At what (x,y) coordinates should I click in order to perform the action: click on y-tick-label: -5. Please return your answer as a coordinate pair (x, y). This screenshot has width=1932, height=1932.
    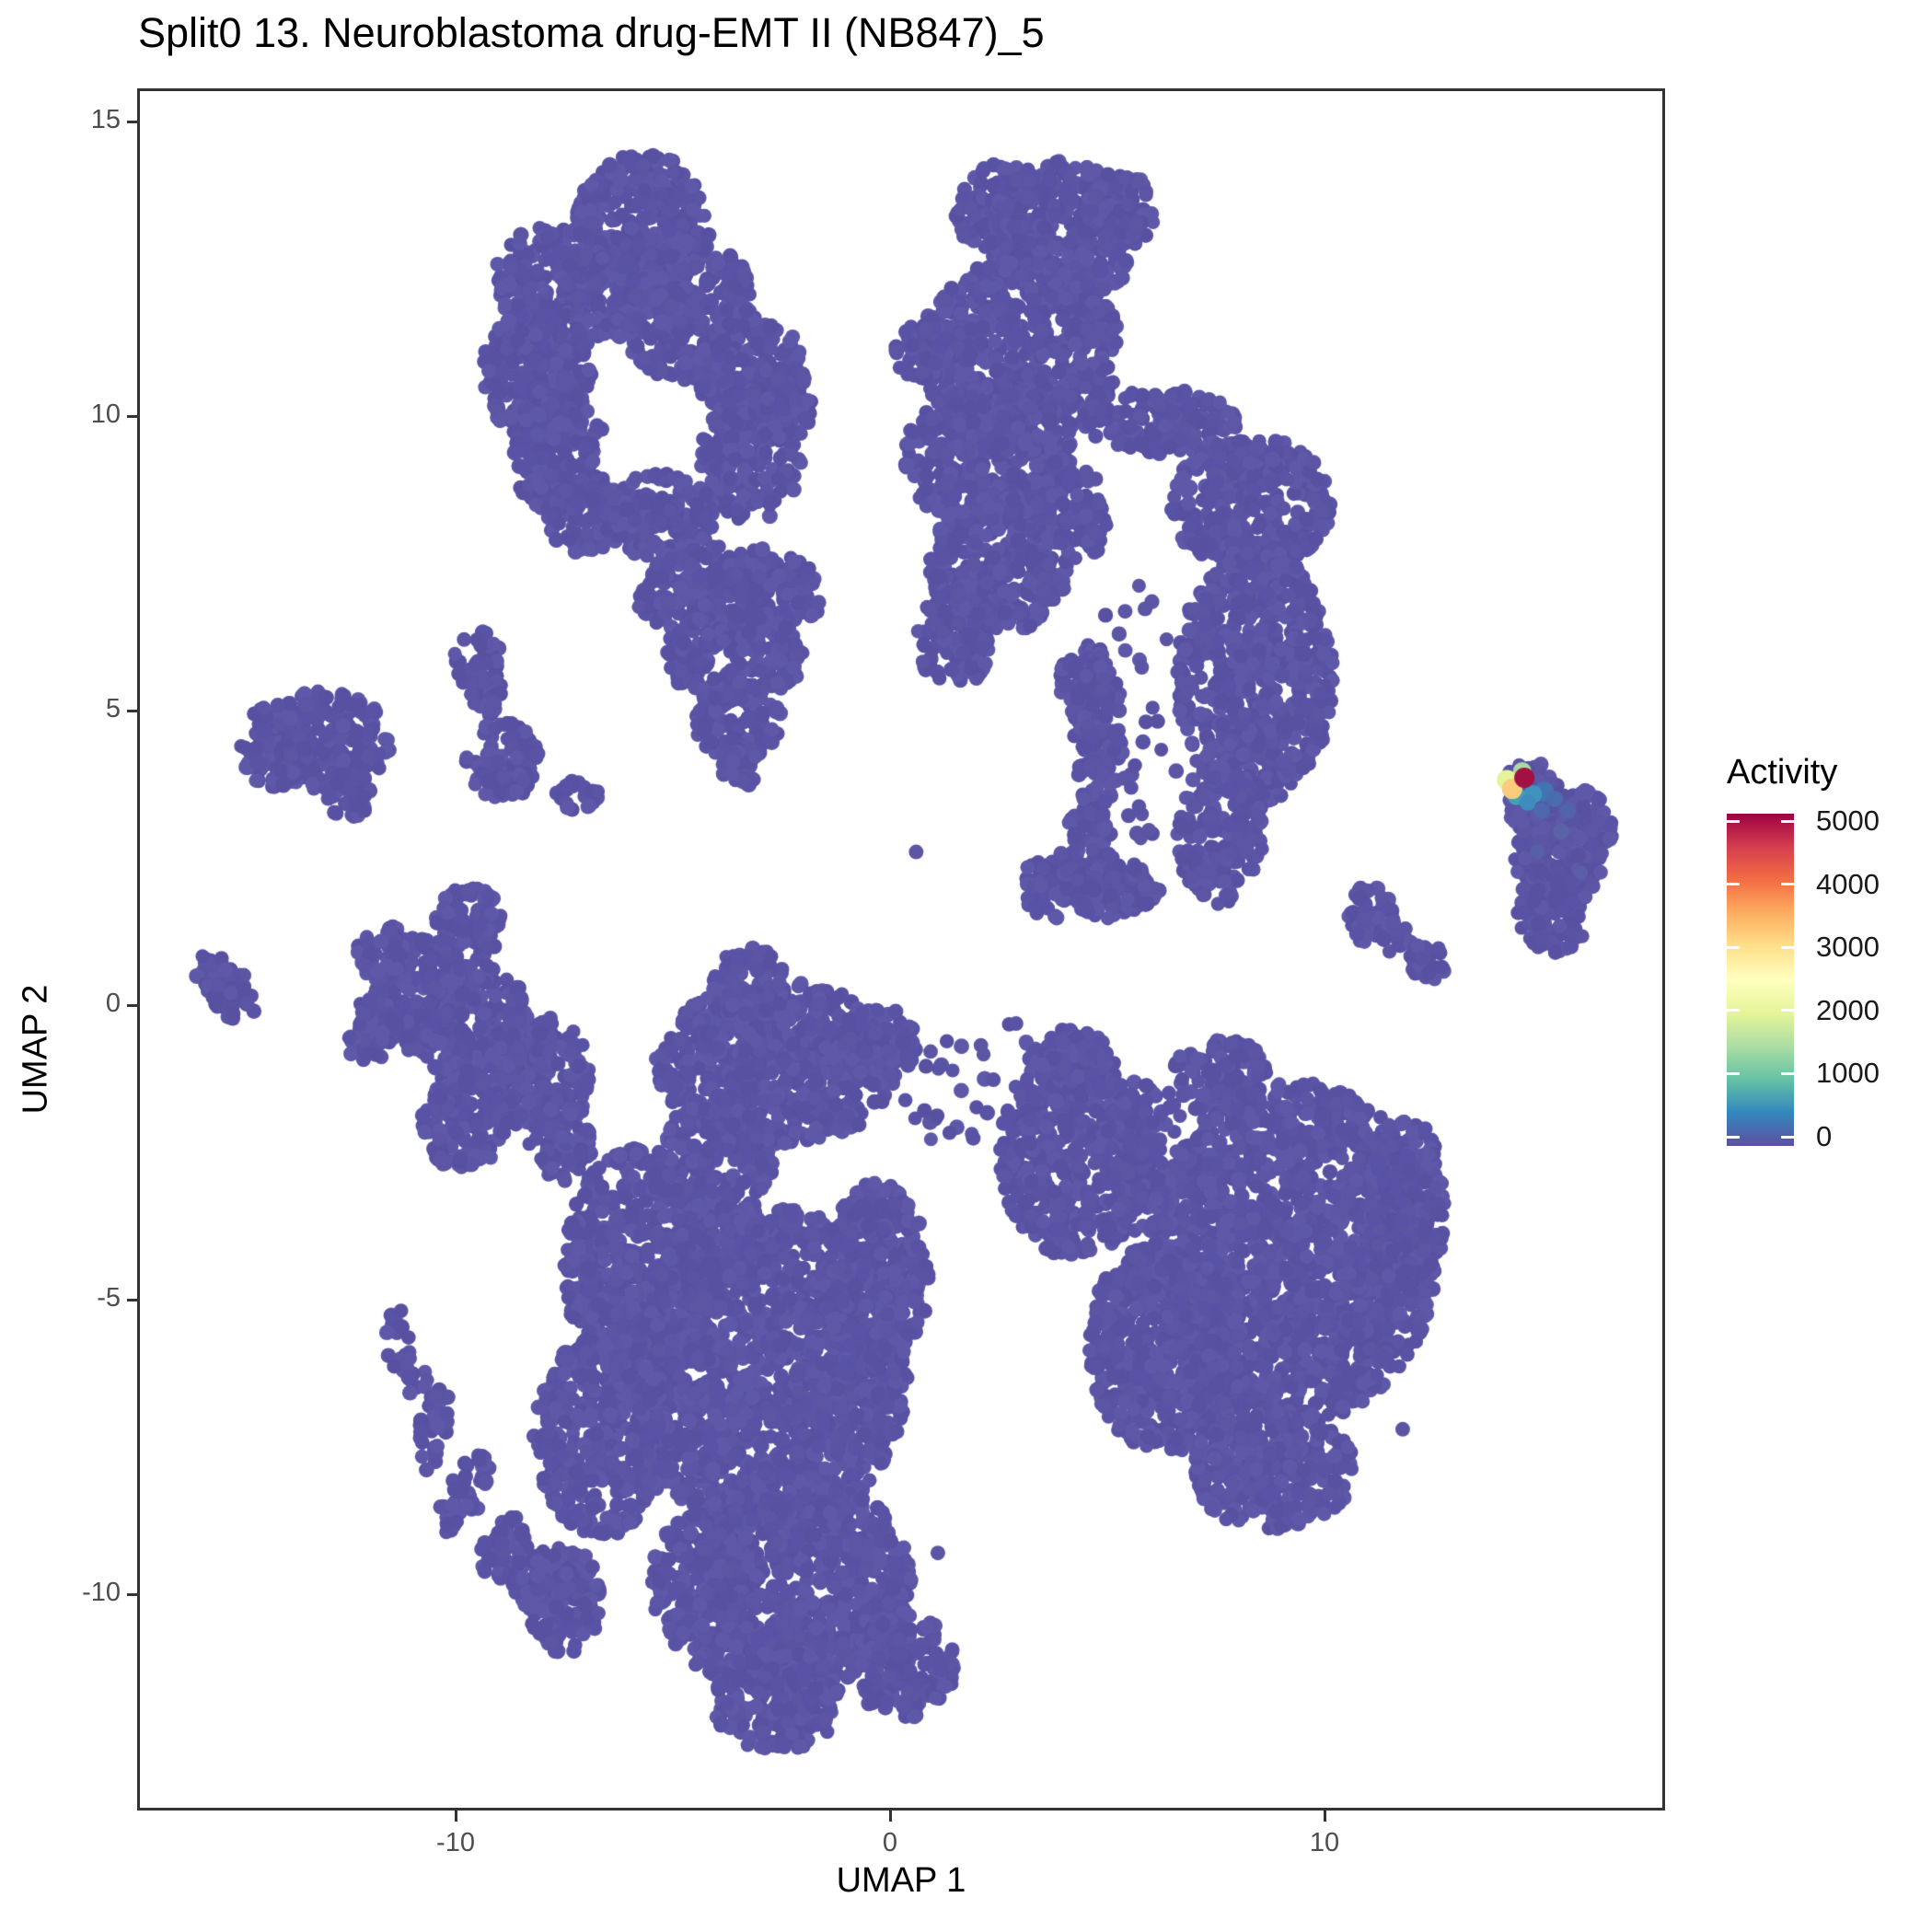
    Looking at the image, I should click on (109, 1298).